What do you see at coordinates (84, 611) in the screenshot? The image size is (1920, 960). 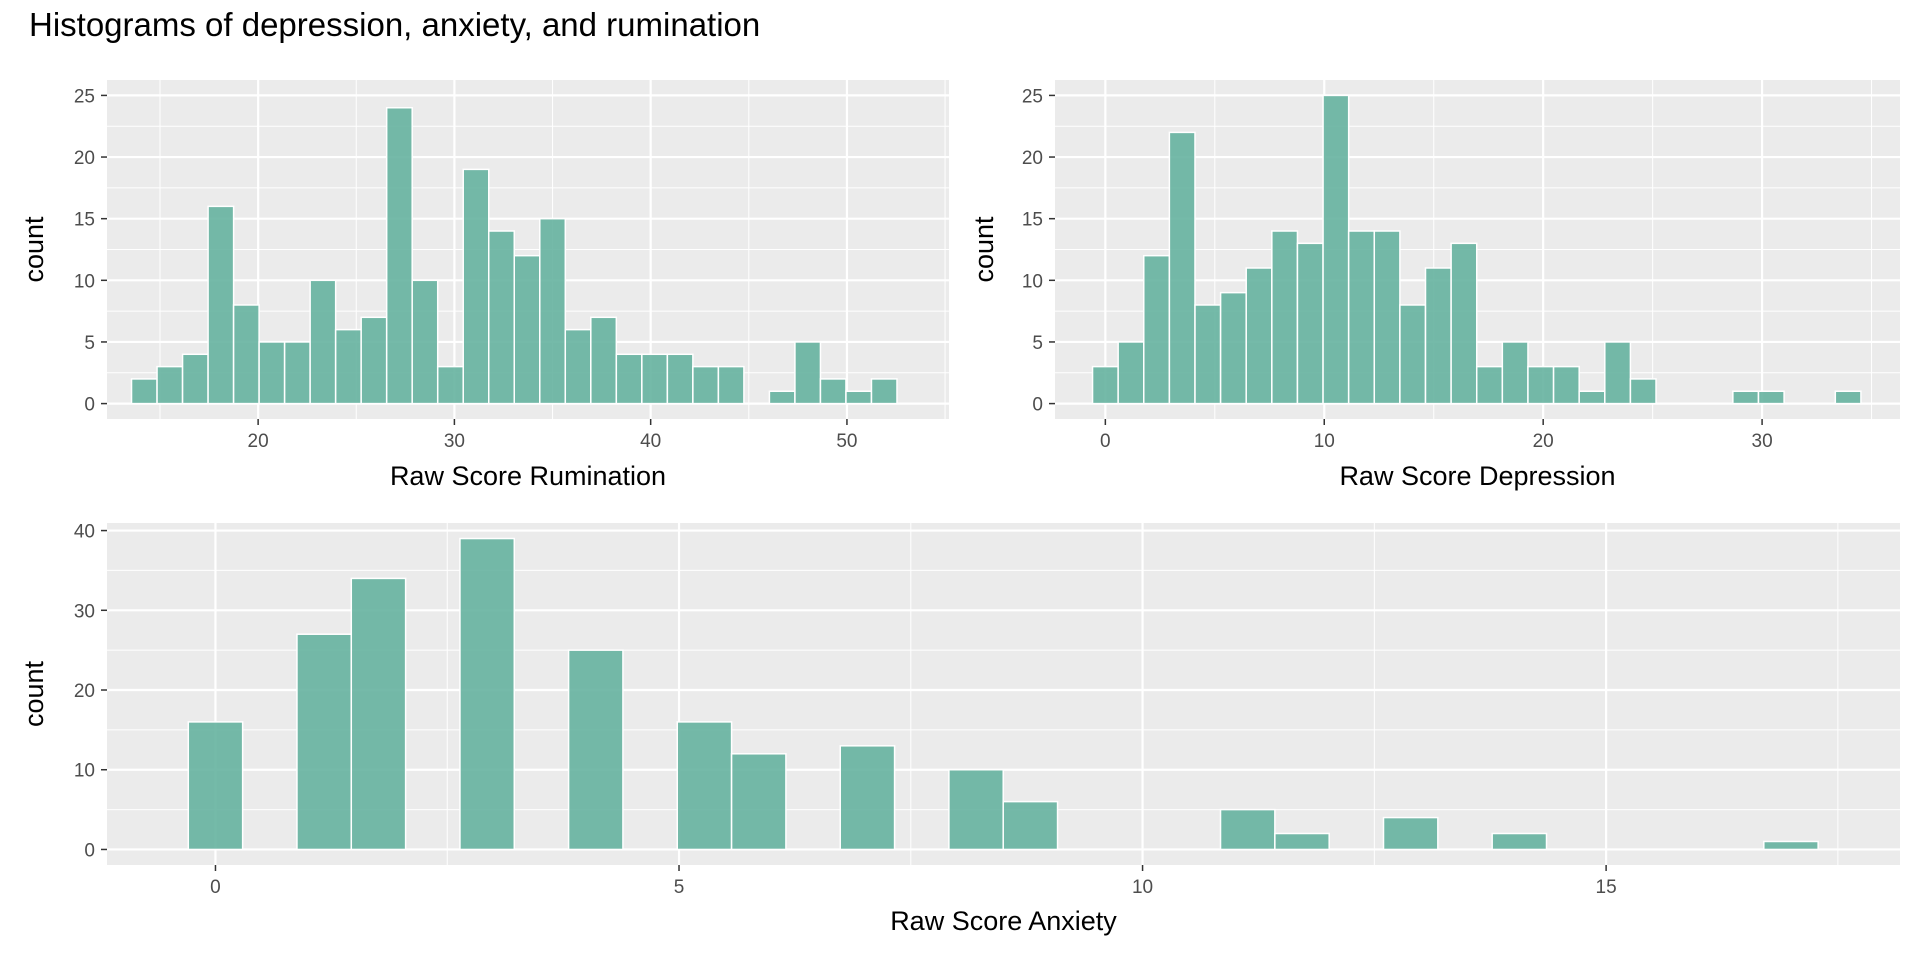 I see `y-tick-label: 30` at bounding box center [84, 611].